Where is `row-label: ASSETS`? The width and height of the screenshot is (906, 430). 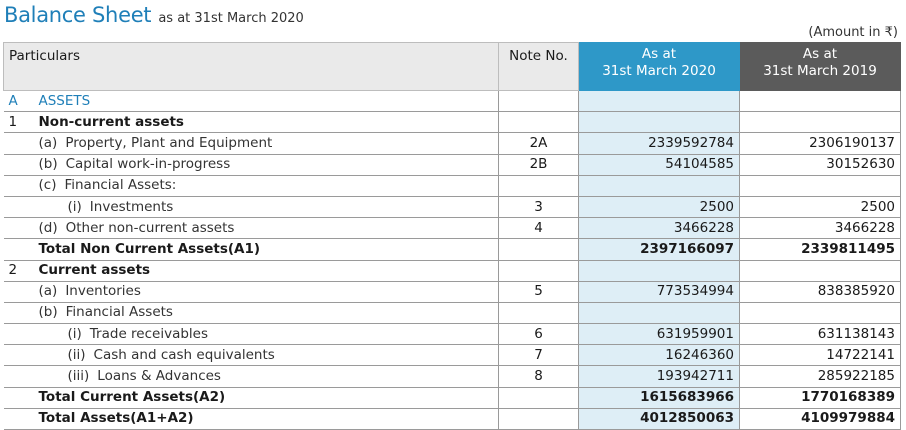
row-label: ASSETS is located at coordinates (266, 101).